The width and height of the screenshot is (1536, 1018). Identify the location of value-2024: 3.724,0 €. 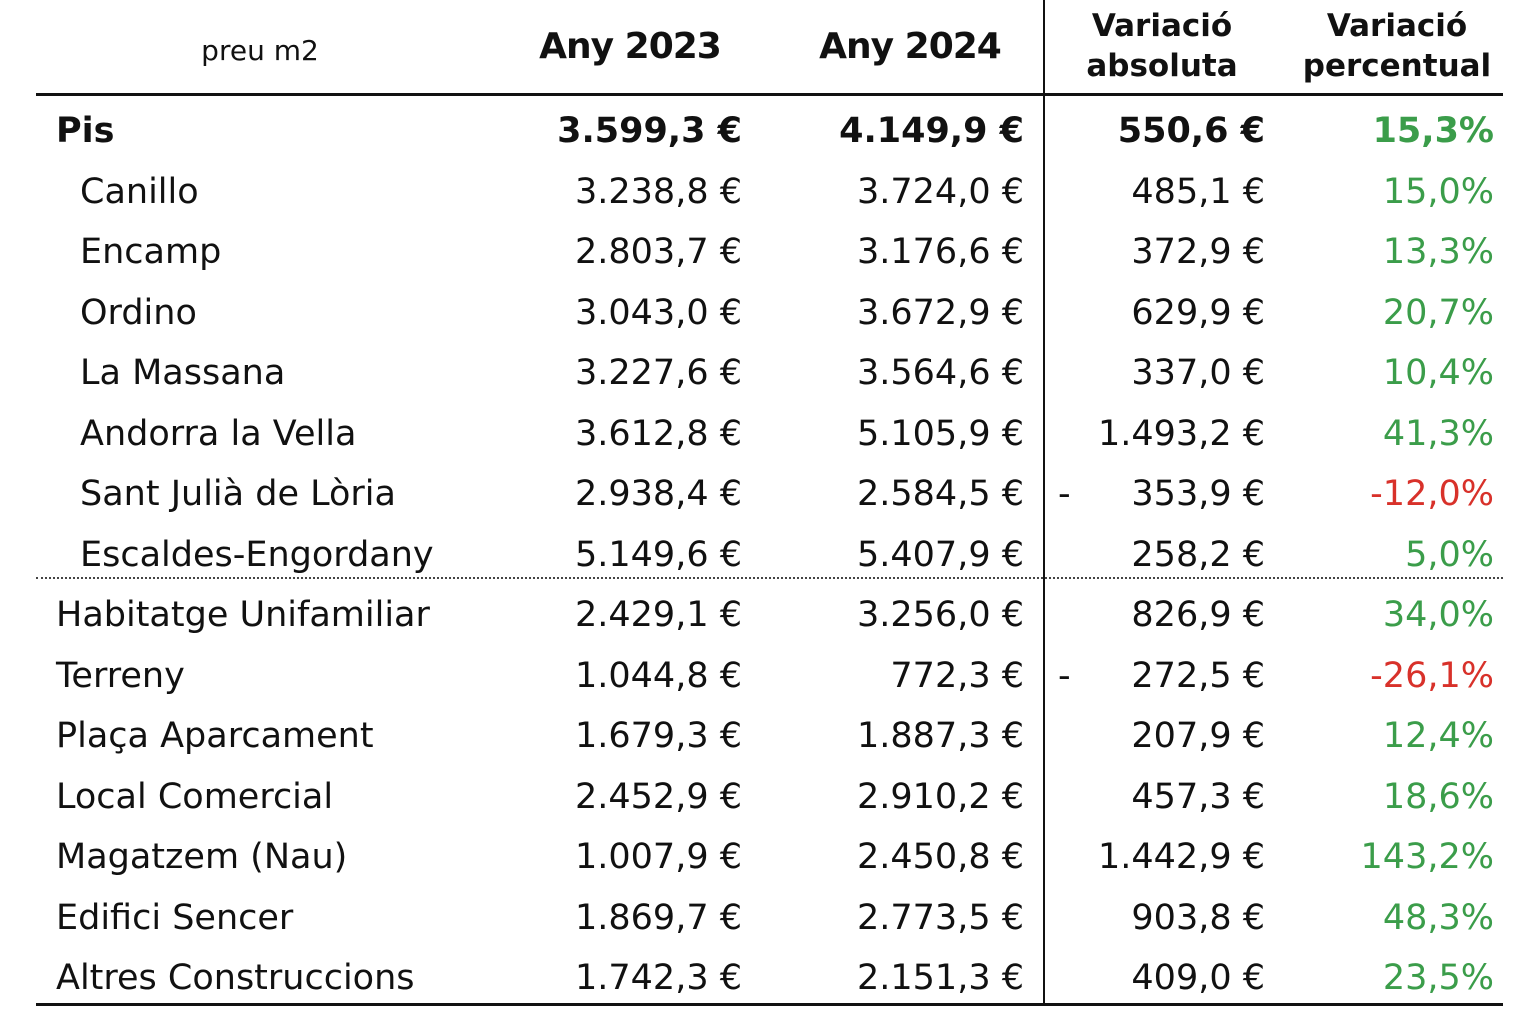
(940, 191).